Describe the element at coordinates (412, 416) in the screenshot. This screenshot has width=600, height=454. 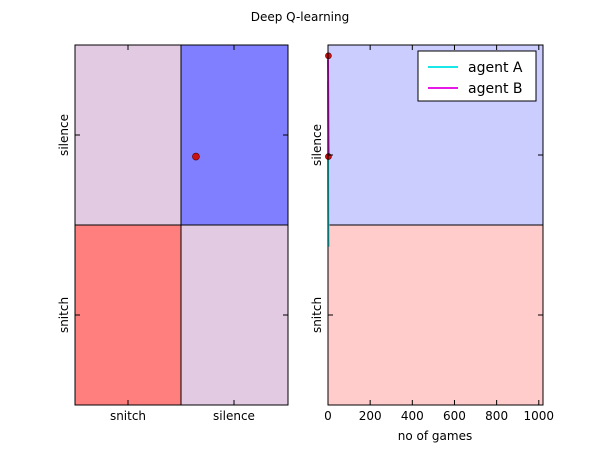
I see `right-xtick-label-400: 400` at that location.